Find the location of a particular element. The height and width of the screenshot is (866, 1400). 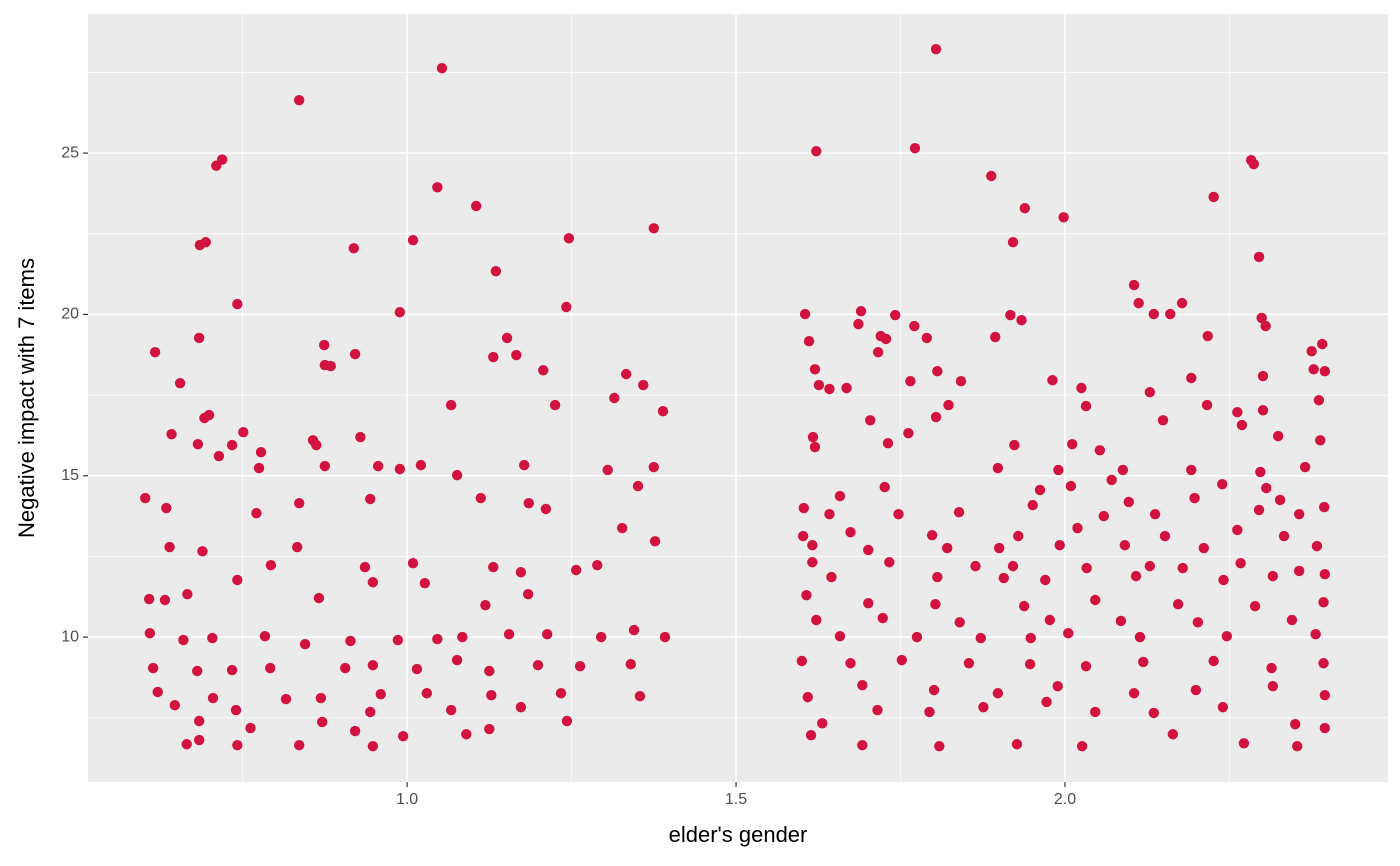

y-tick-label: 15 is located at coordinates (70, 475).